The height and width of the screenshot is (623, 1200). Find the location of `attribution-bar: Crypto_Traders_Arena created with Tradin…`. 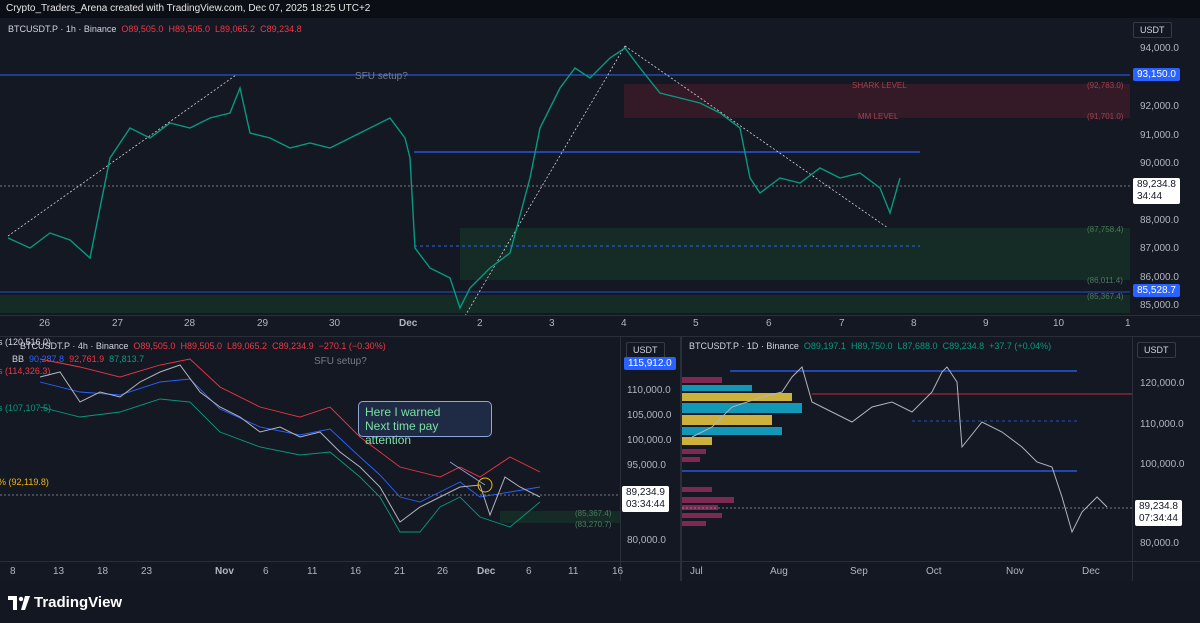

attribution-bar: Crypto_Traders_Arena created with Tradin… is located at coordinates (600, 9).